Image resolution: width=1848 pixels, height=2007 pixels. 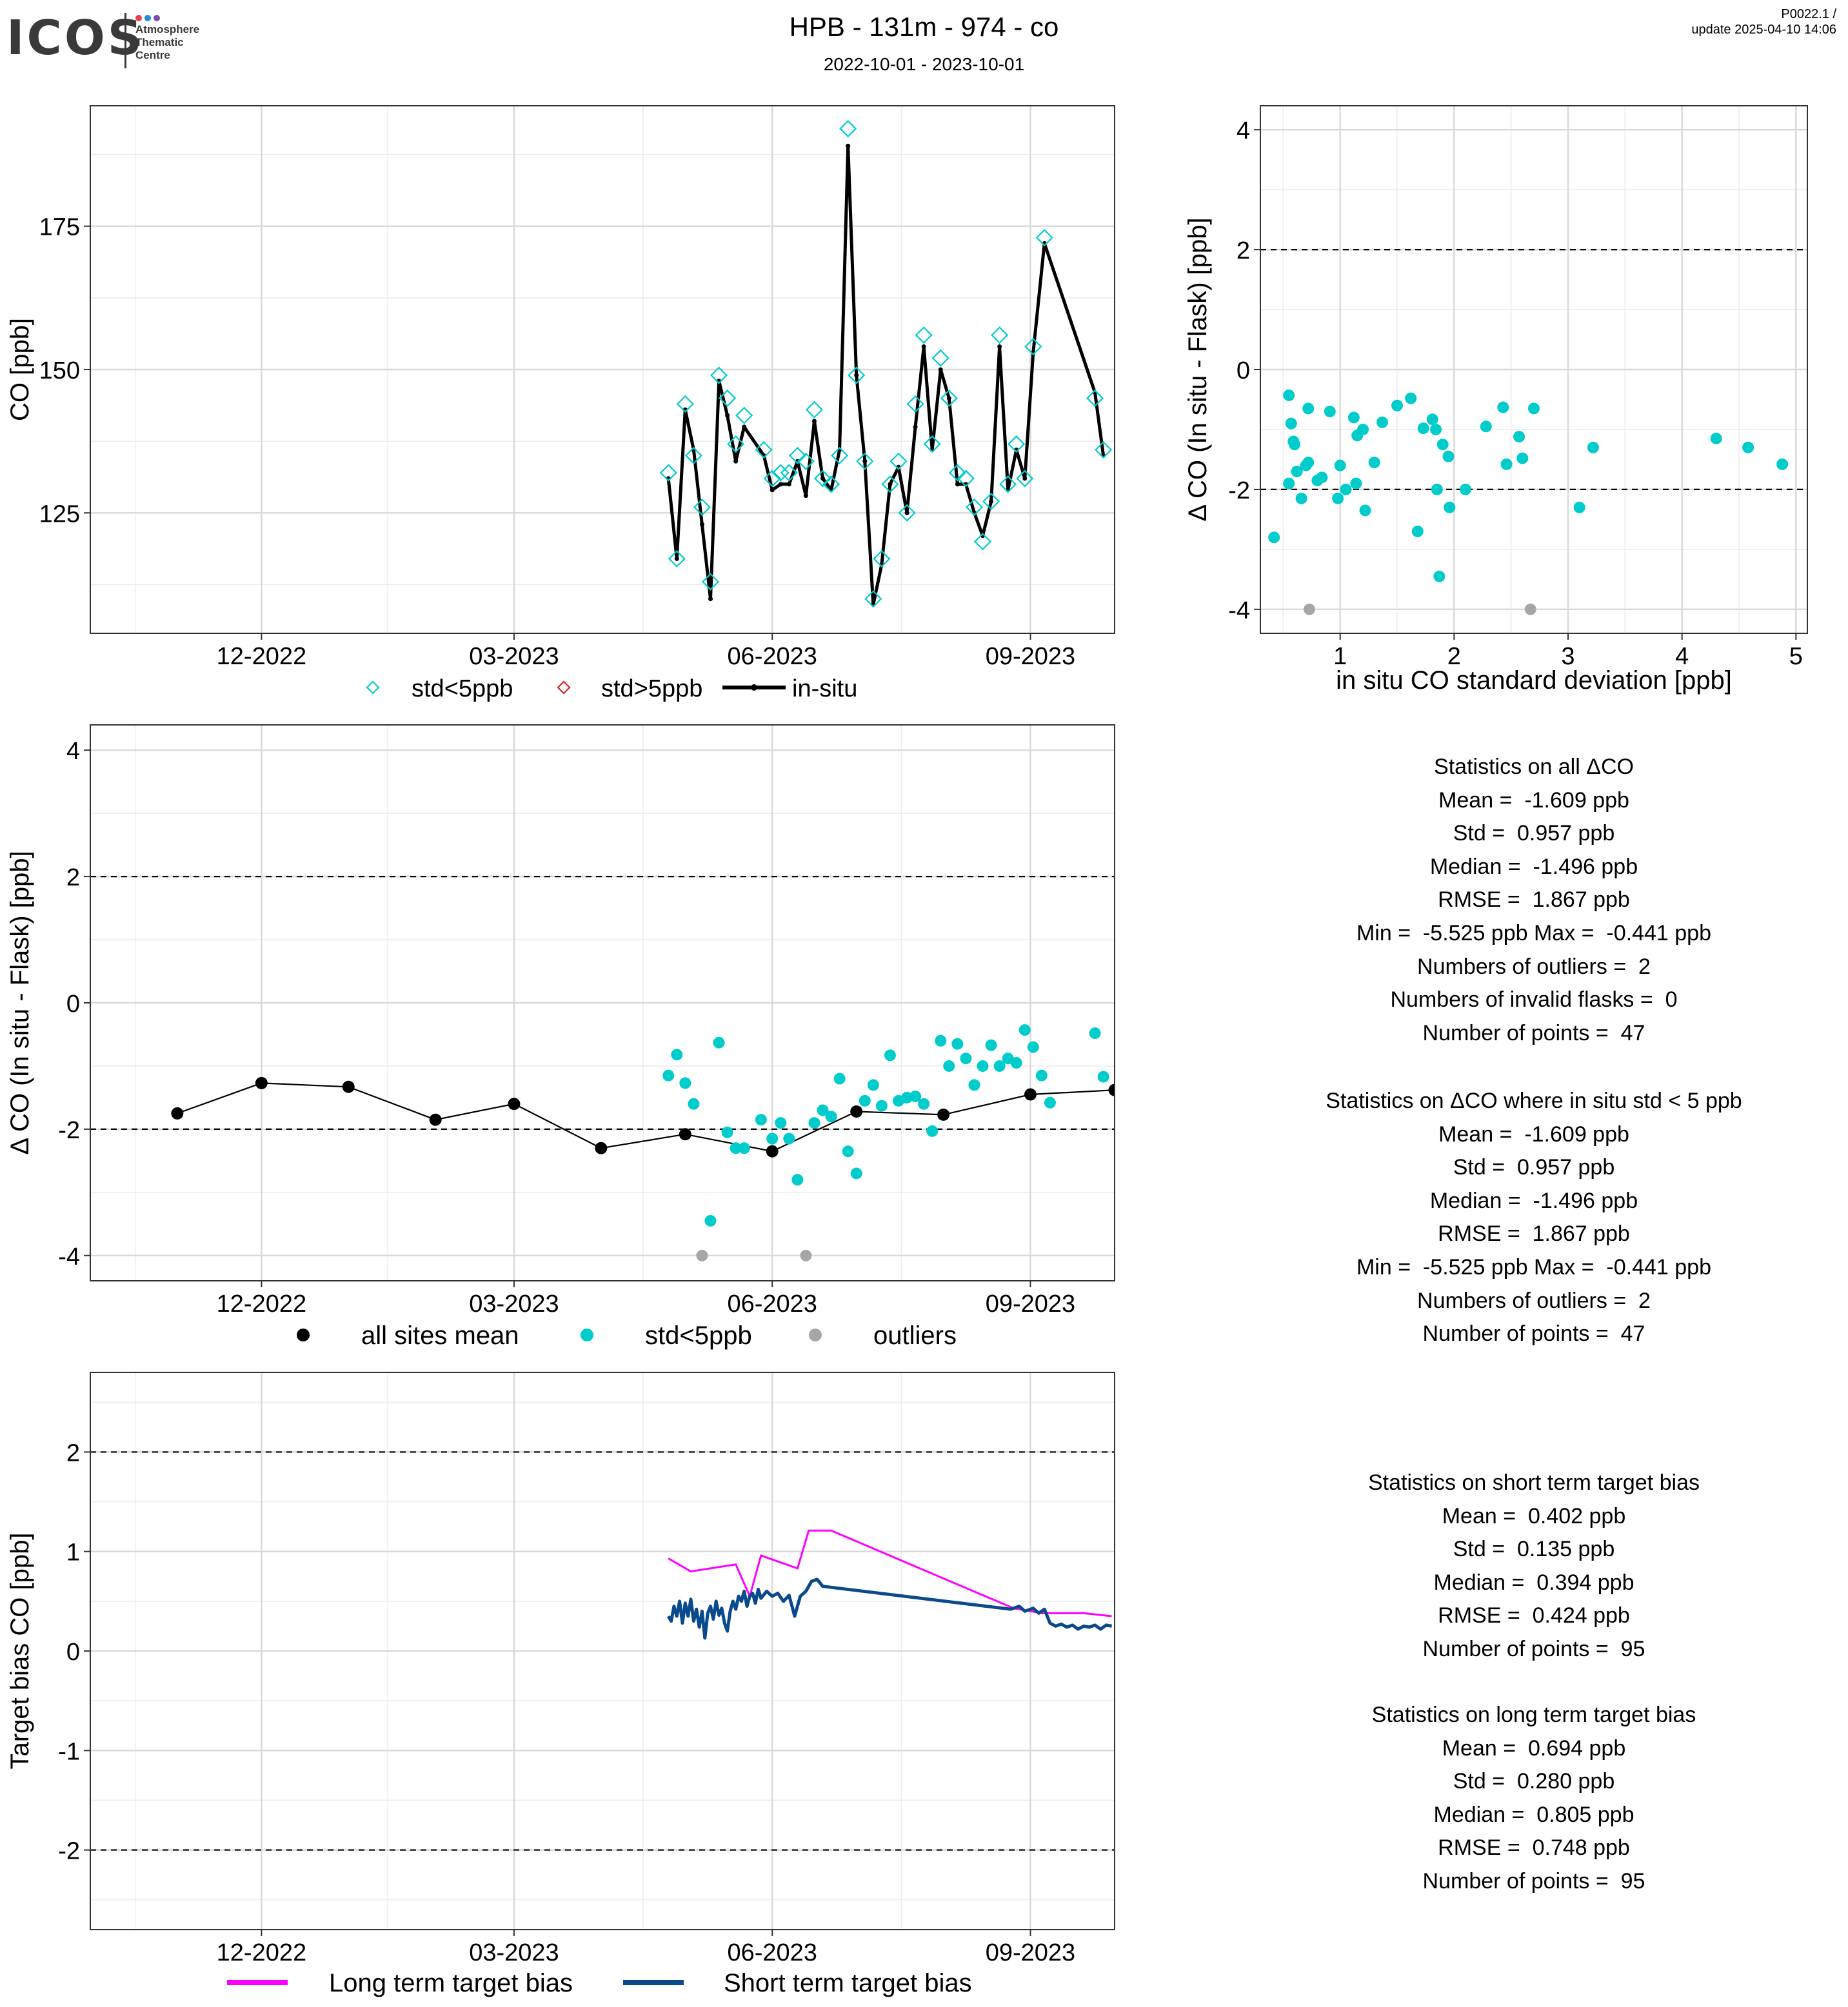 I want to click on logo-text: ICOS, so click(x=75, y=38).